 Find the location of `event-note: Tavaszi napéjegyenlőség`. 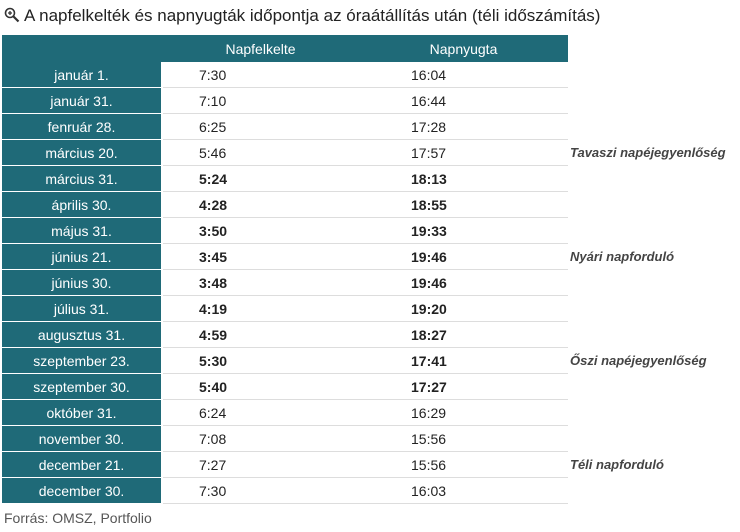

event-note: Tavaszi napéjegyenlőség is located at coordinates (648, 152).